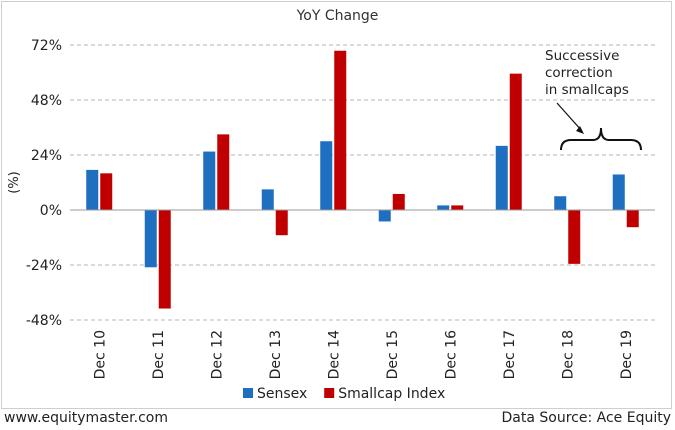  Describe the element at coordinates (451, 354) in the screenshot. I see `x-tick-label: Dec 16` at that location.